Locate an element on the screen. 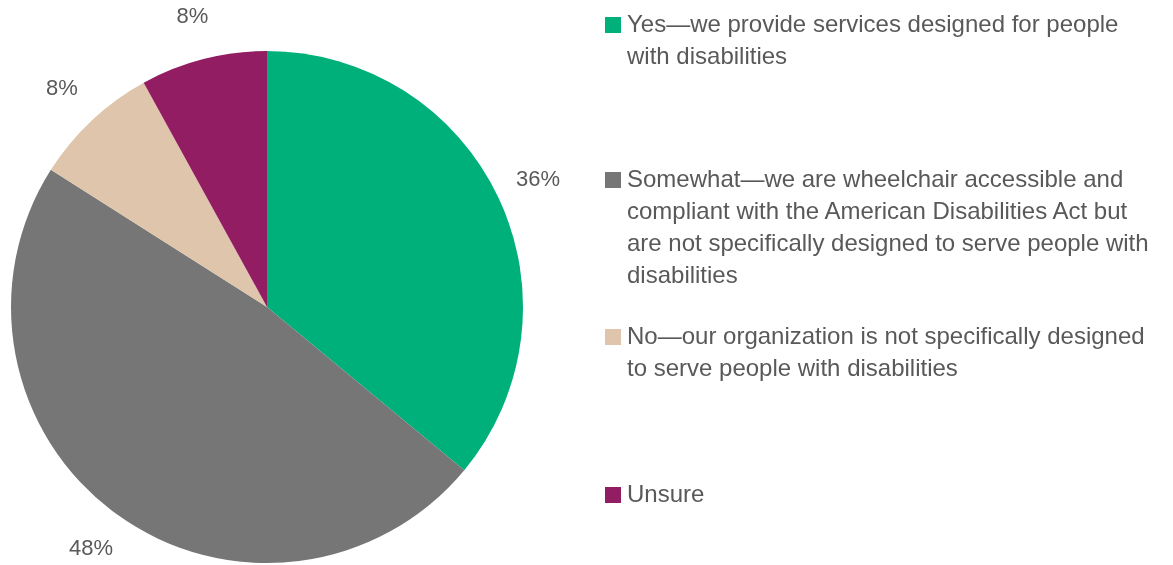  legend-label: Unsure is located at coordinates (666, 494).